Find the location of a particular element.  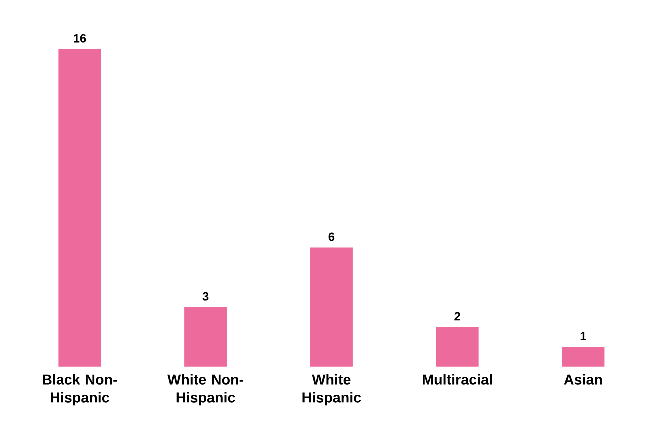

data-label: 16 is located at coordinates (80, 38).